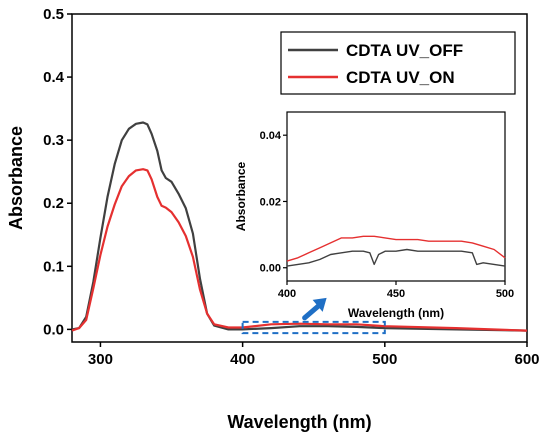  What do you see at coordinates (53, 203) in the screenshot?
I see `y-tick-label: 0.2` at bounding box center [53, 203].